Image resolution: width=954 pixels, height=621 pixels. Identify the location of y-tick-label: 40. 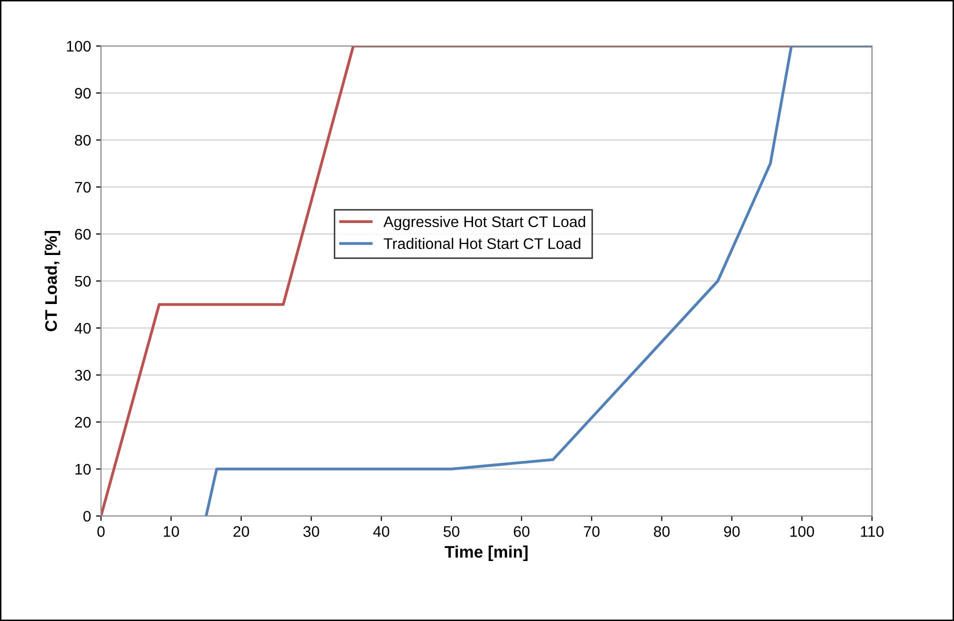
(82, 328).